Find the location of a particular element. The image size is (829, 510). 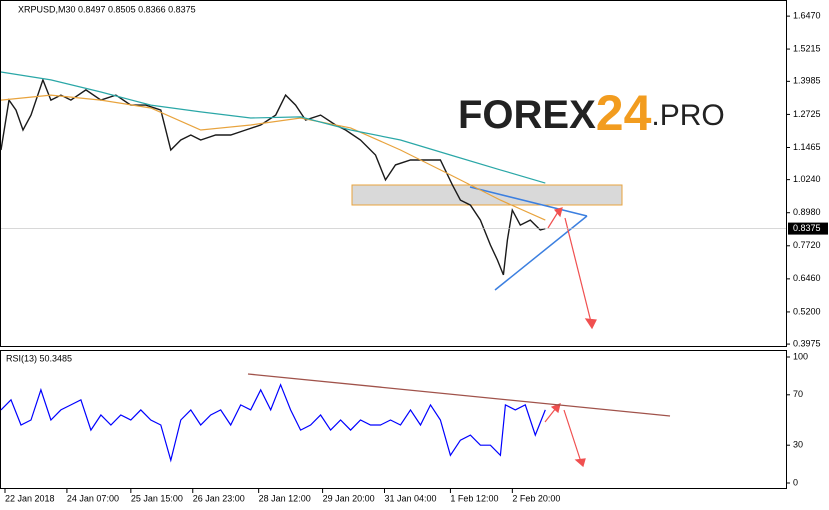

x-tick-label: 29 Jan 20:00 is located at coordinates (349, 498).